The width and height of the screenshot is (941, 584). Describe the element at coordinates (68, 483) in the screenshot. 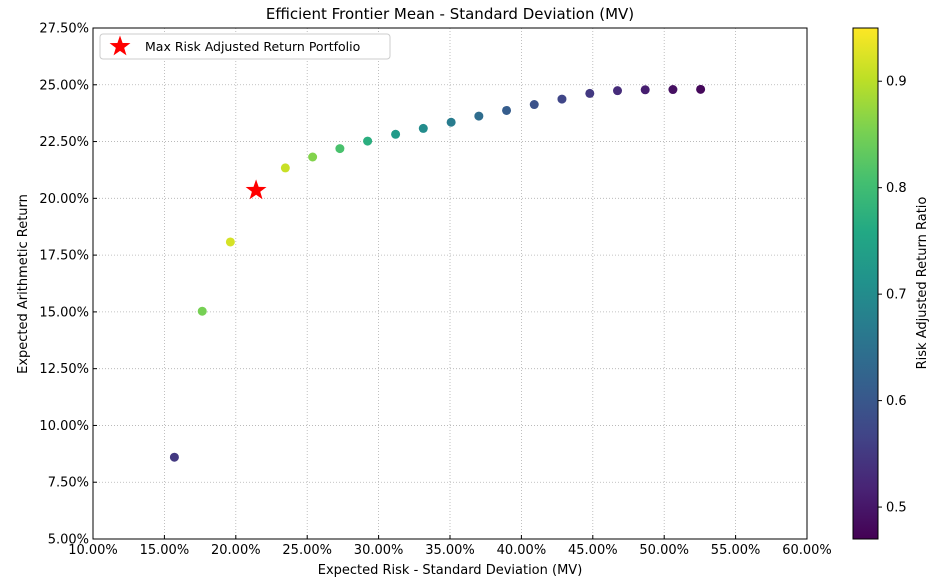

I see `y-tick-label: 7.50%` at that location.